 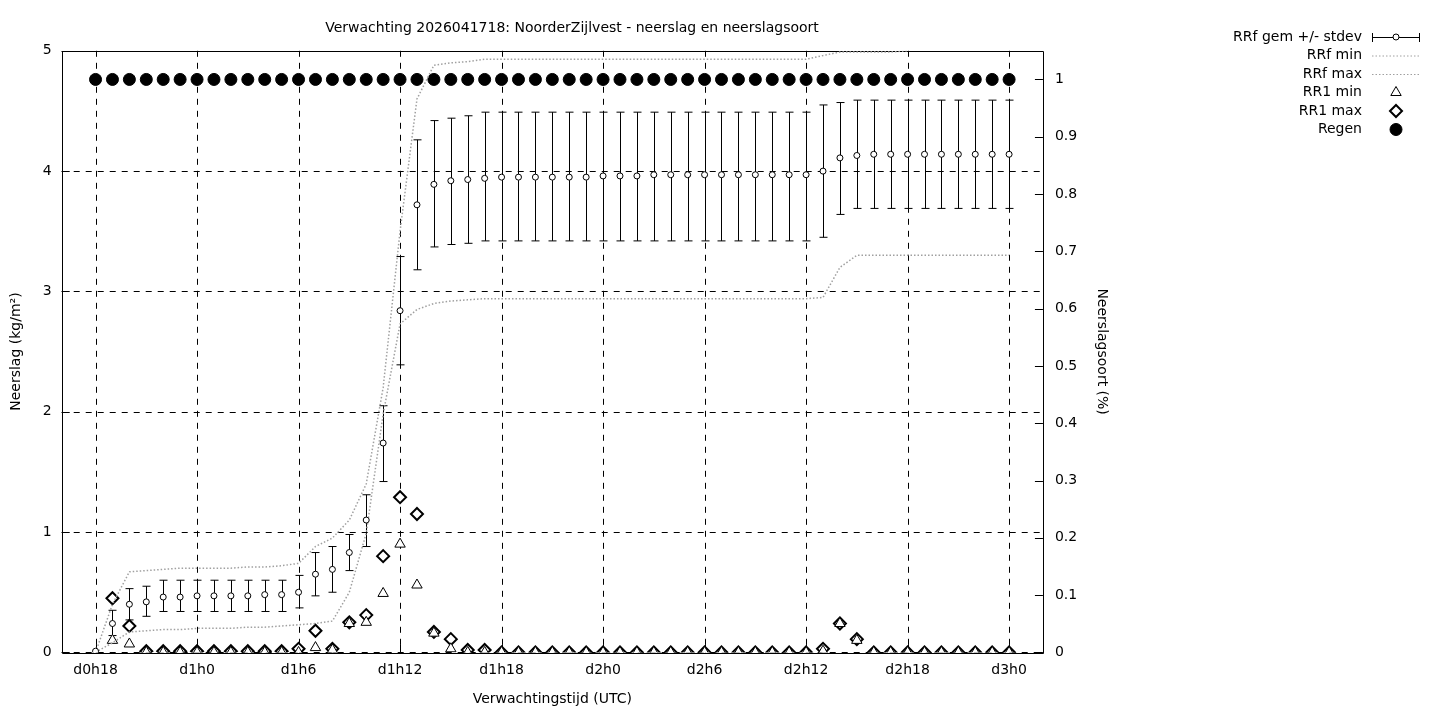 What do you see at coordinates (400, 669) in the screenshot?
I see `x-tick-label: d1h12` at bounding box center [400, 669].